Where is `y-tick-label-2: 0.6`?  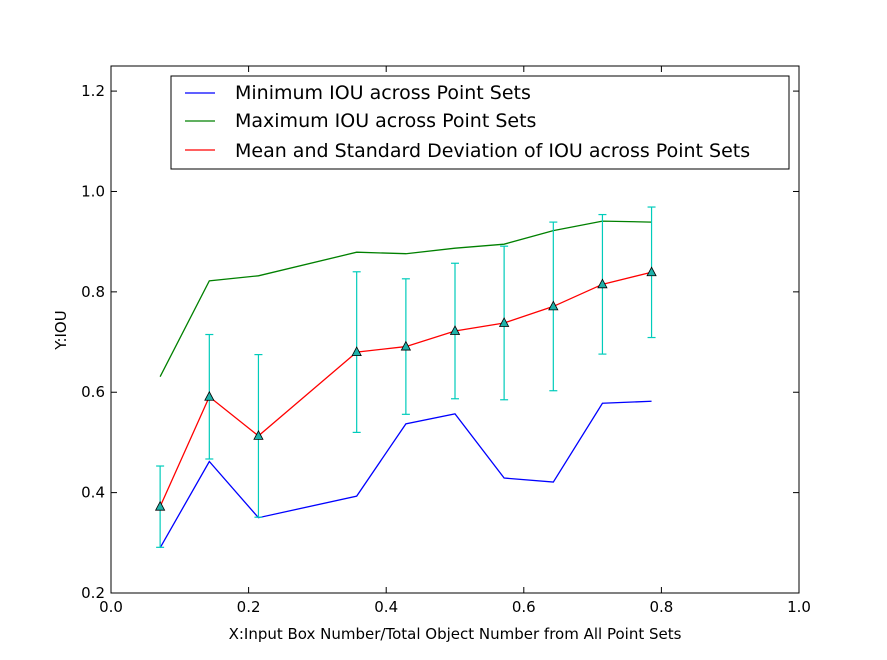 y-tick-label-2: 0.6 is located at coordinates (93, 392).